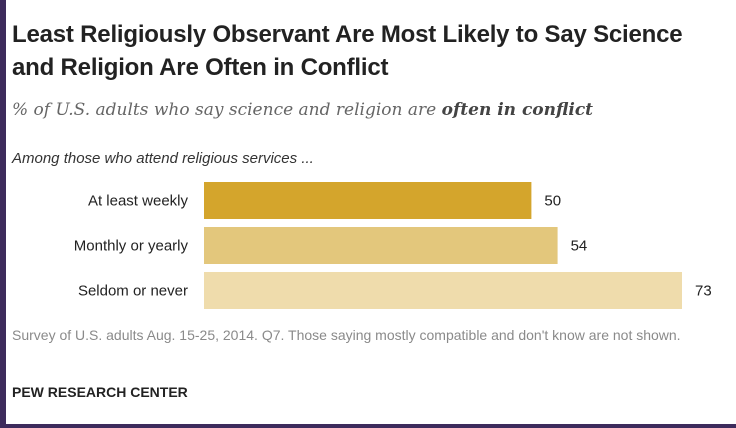  I want to click on bar-monthly-or-yearly, so click(381, 245).